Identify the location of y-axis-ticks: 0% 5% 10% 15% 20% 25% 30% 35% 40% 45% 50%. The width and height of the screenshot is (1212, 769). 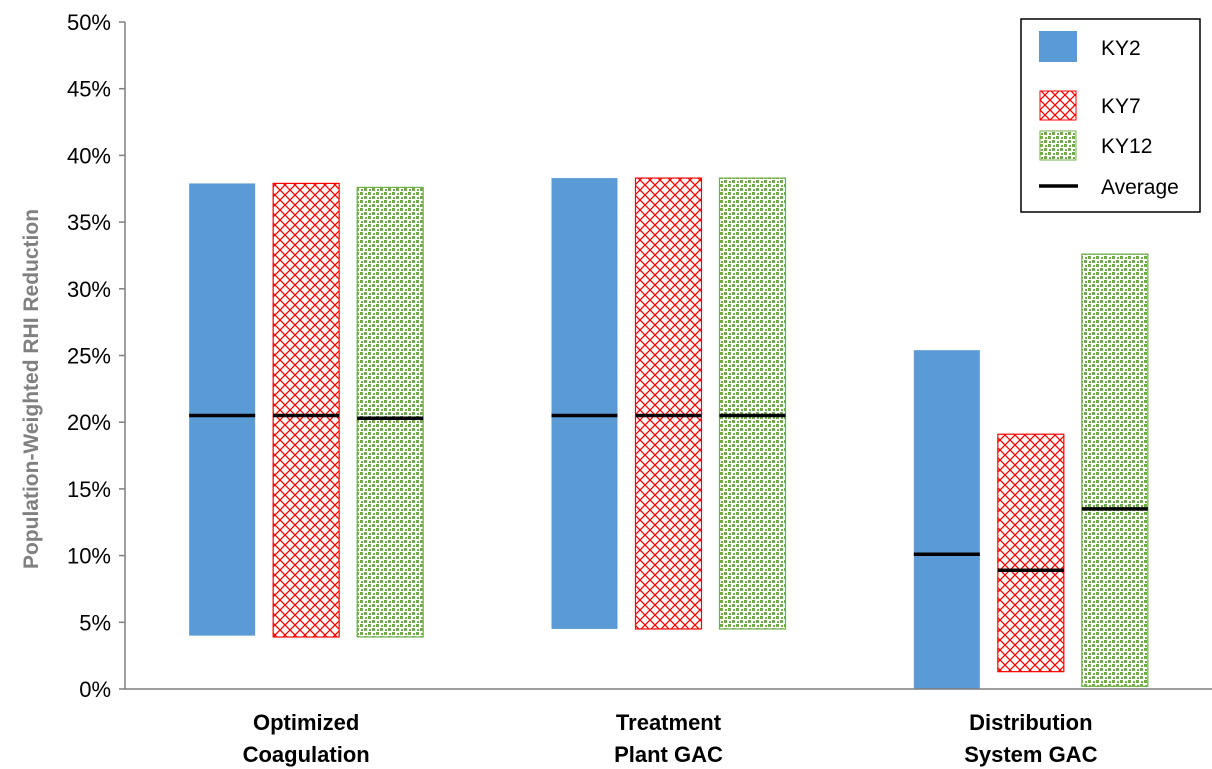
(96, 356).